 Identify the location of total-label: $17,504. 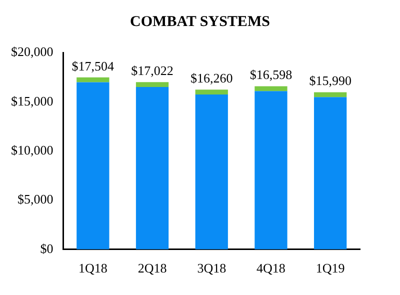
(93, 66).